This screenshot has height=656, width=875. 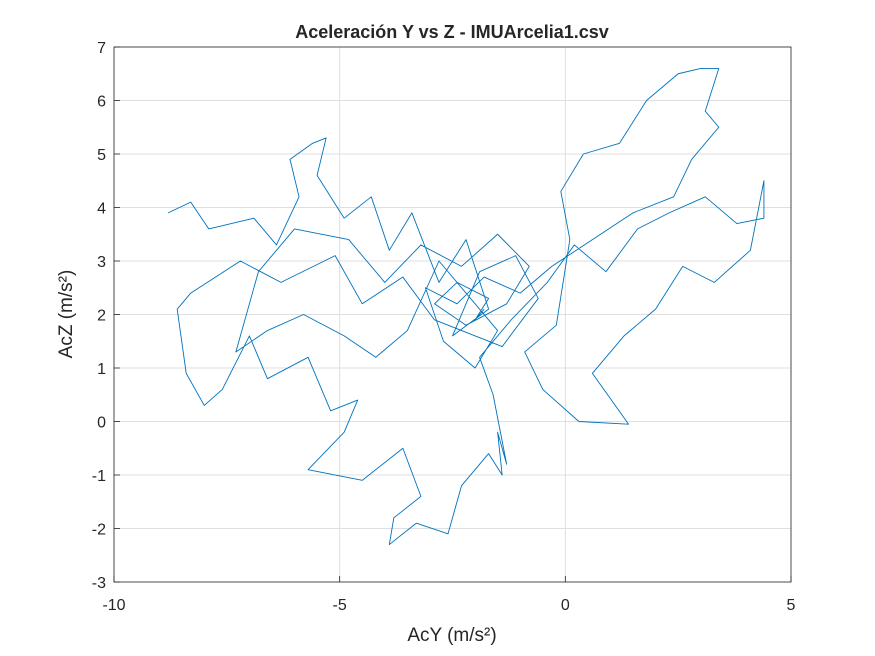 I want to click on y-tick-label: 5, so click(x=101, y=155).